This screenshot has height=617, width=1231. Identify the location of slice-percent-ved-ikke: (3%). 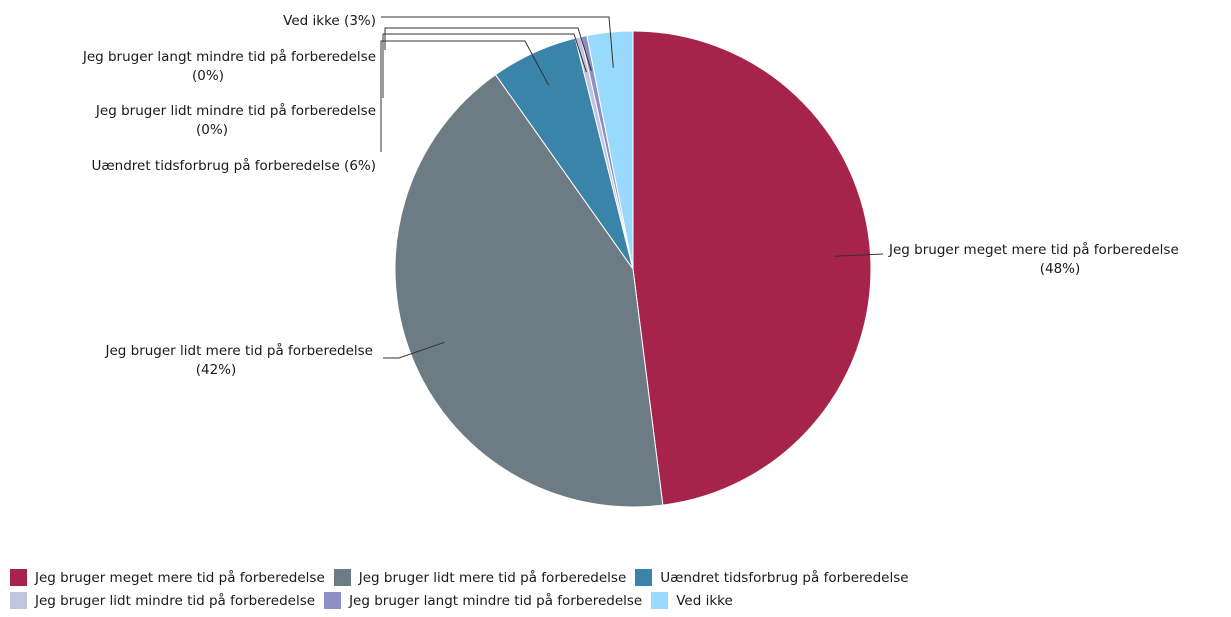
(360, 21).